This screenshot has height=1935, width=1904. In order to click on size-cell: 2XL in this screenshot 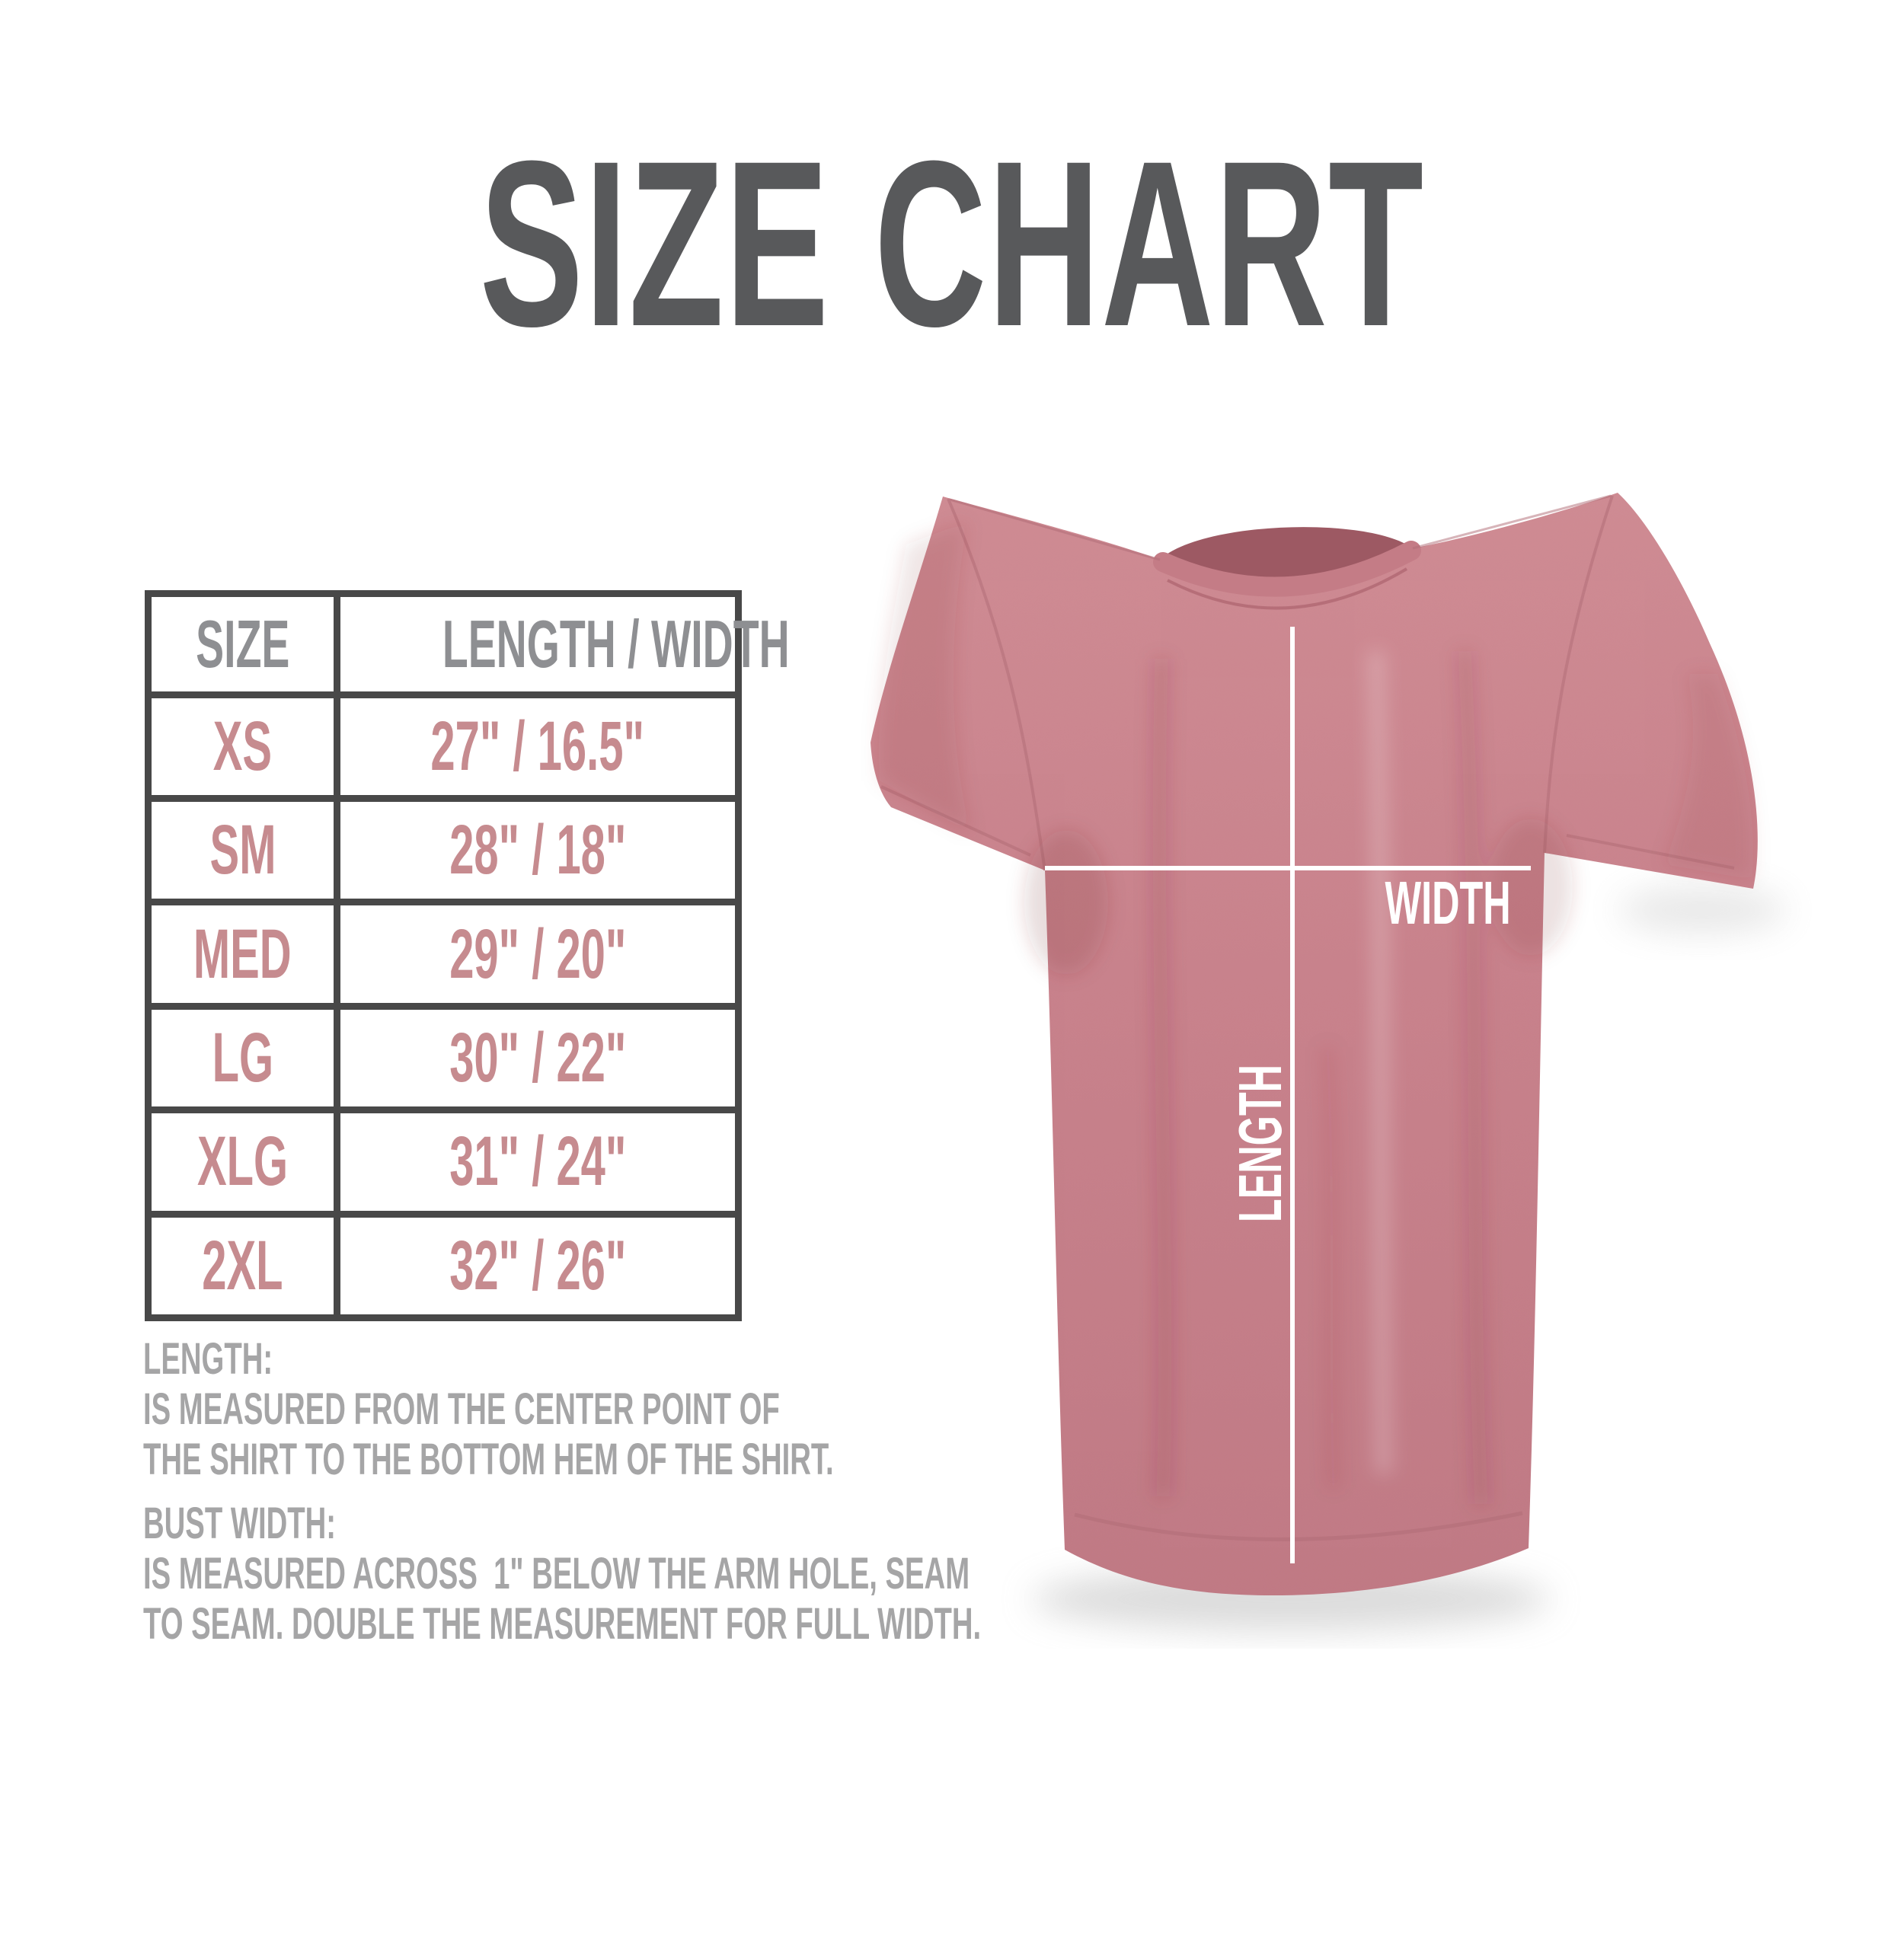, I will do `click(242, 1266)`.